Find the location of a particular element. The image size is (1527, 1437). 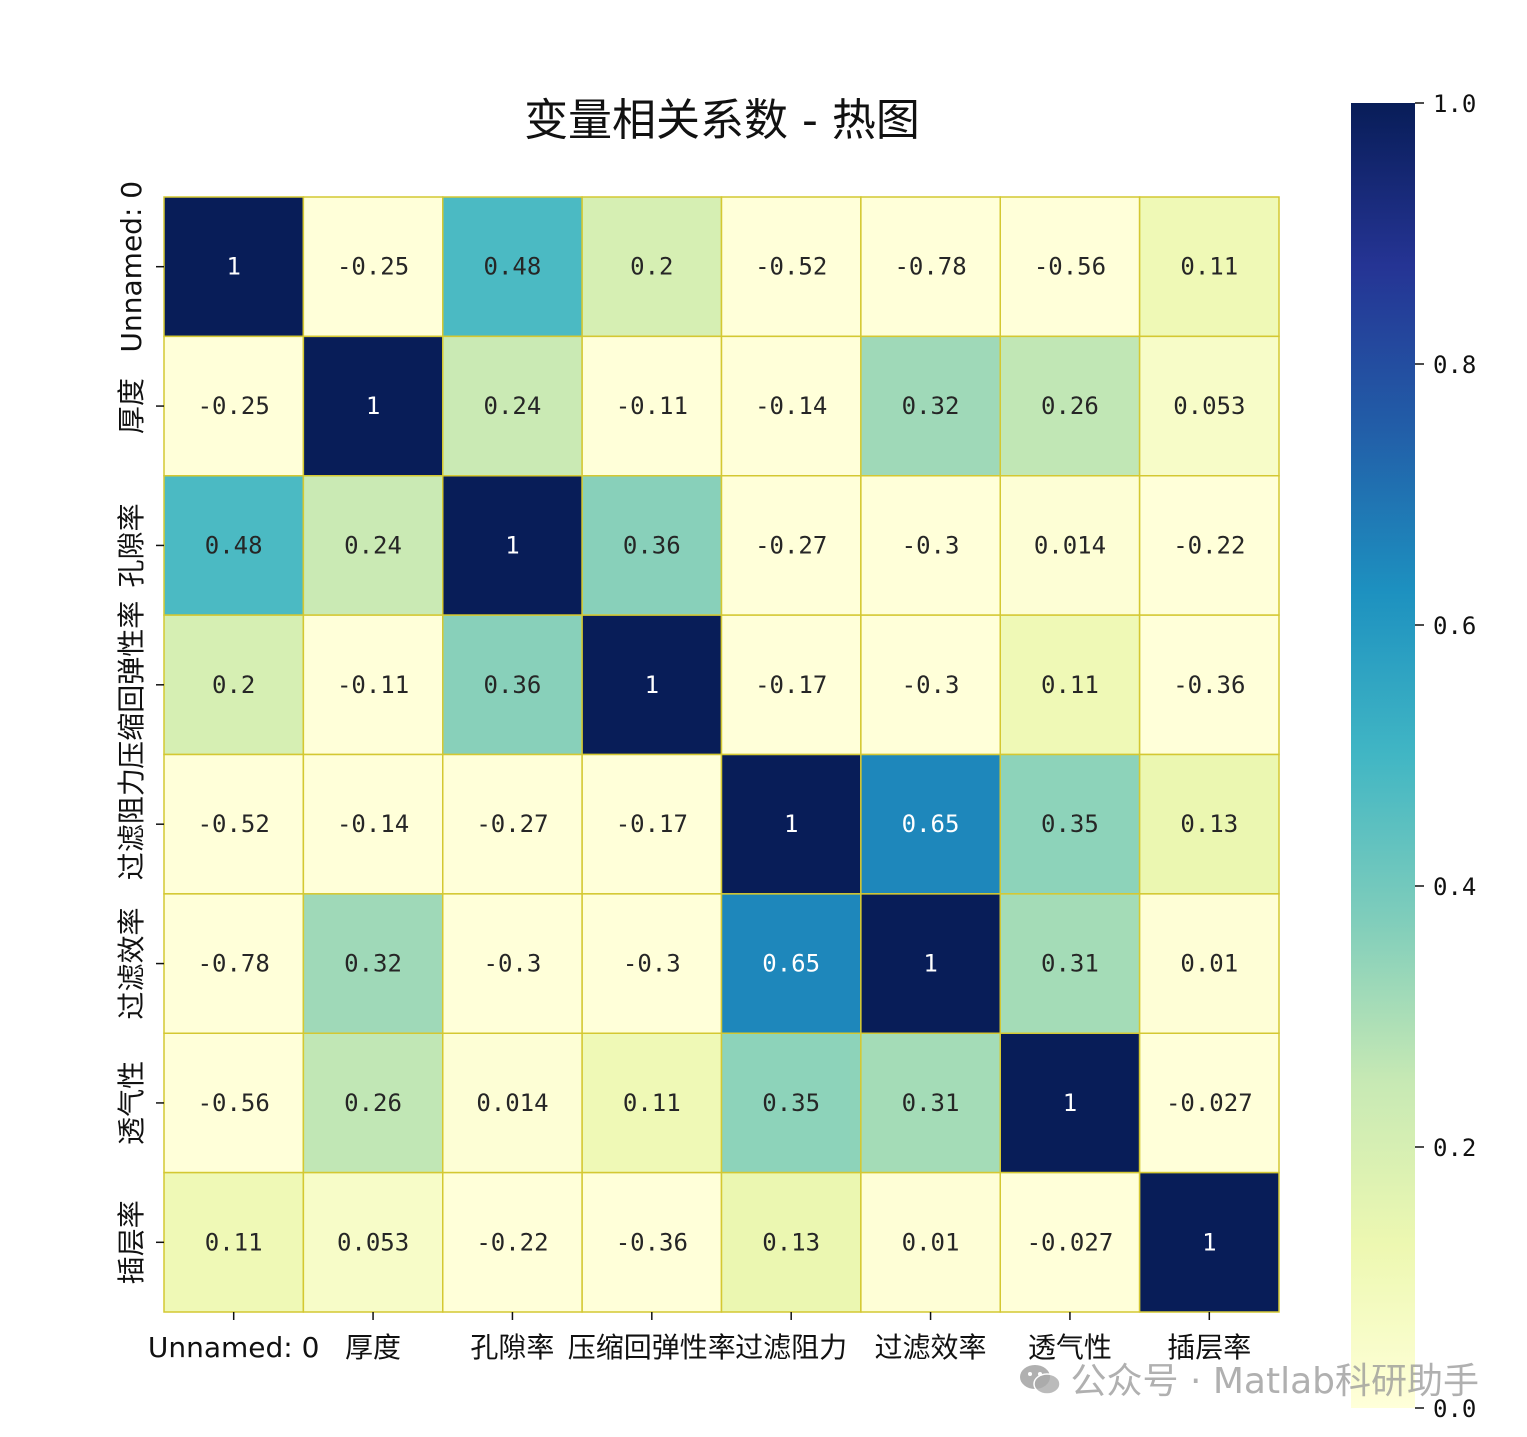

cell-value-label: 0.24 is located at coordinates (373, 545).